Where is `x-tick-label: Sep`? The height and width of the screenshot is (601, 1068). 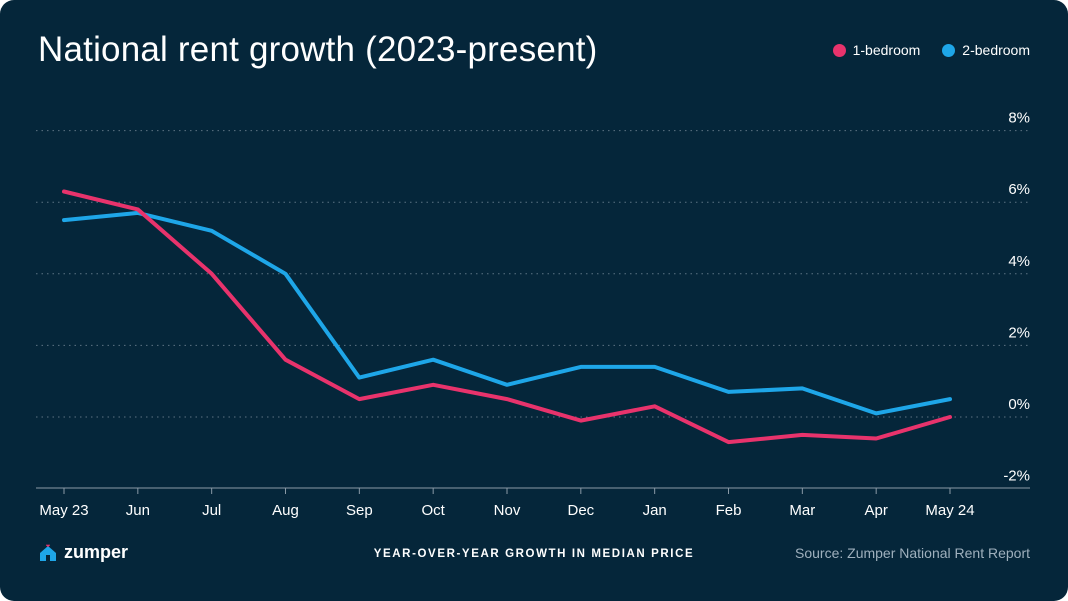 x-tick-label: Sep is located at coordinates (359, 510).